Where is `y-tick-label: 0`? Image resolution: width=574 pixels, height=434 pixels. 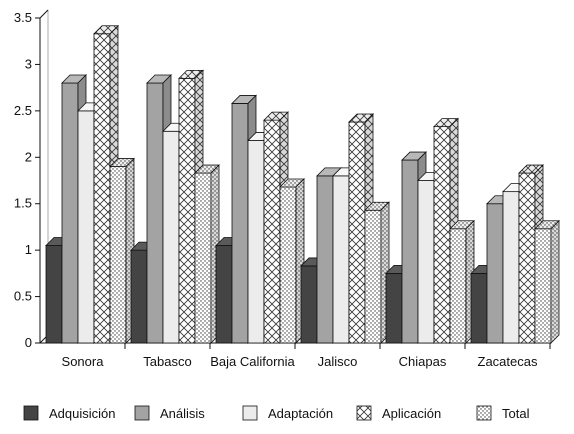
y-tick-label: 0 is located at coordinates (28, 342).